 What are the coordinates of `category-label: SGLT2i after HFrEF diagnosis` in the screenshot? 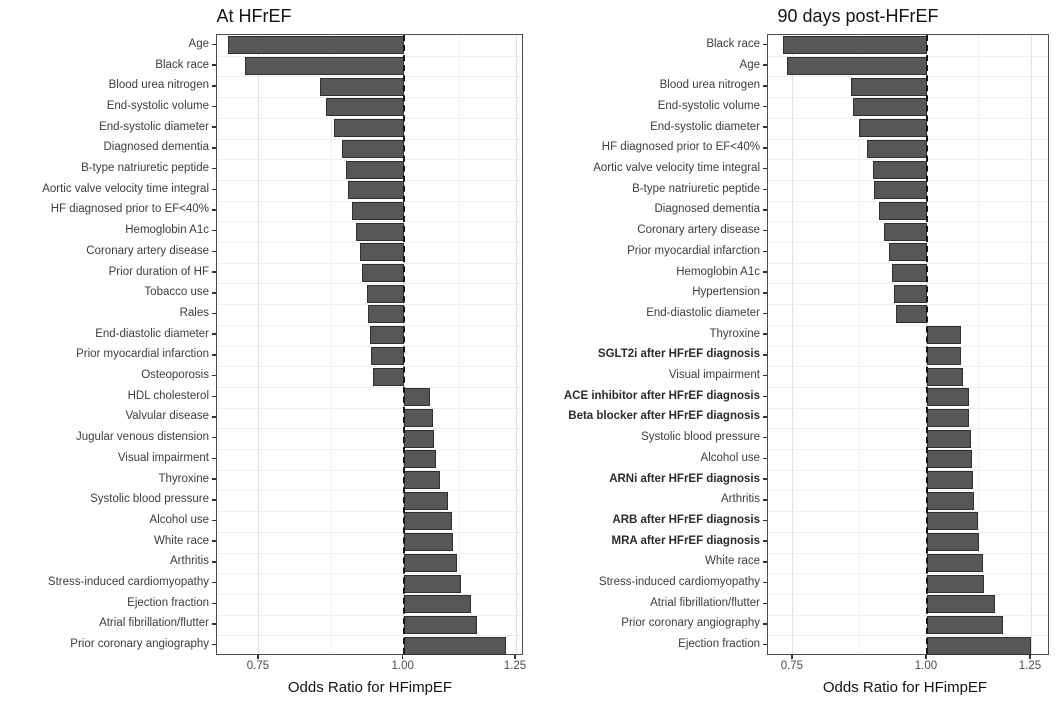 It's located at (678, 354).